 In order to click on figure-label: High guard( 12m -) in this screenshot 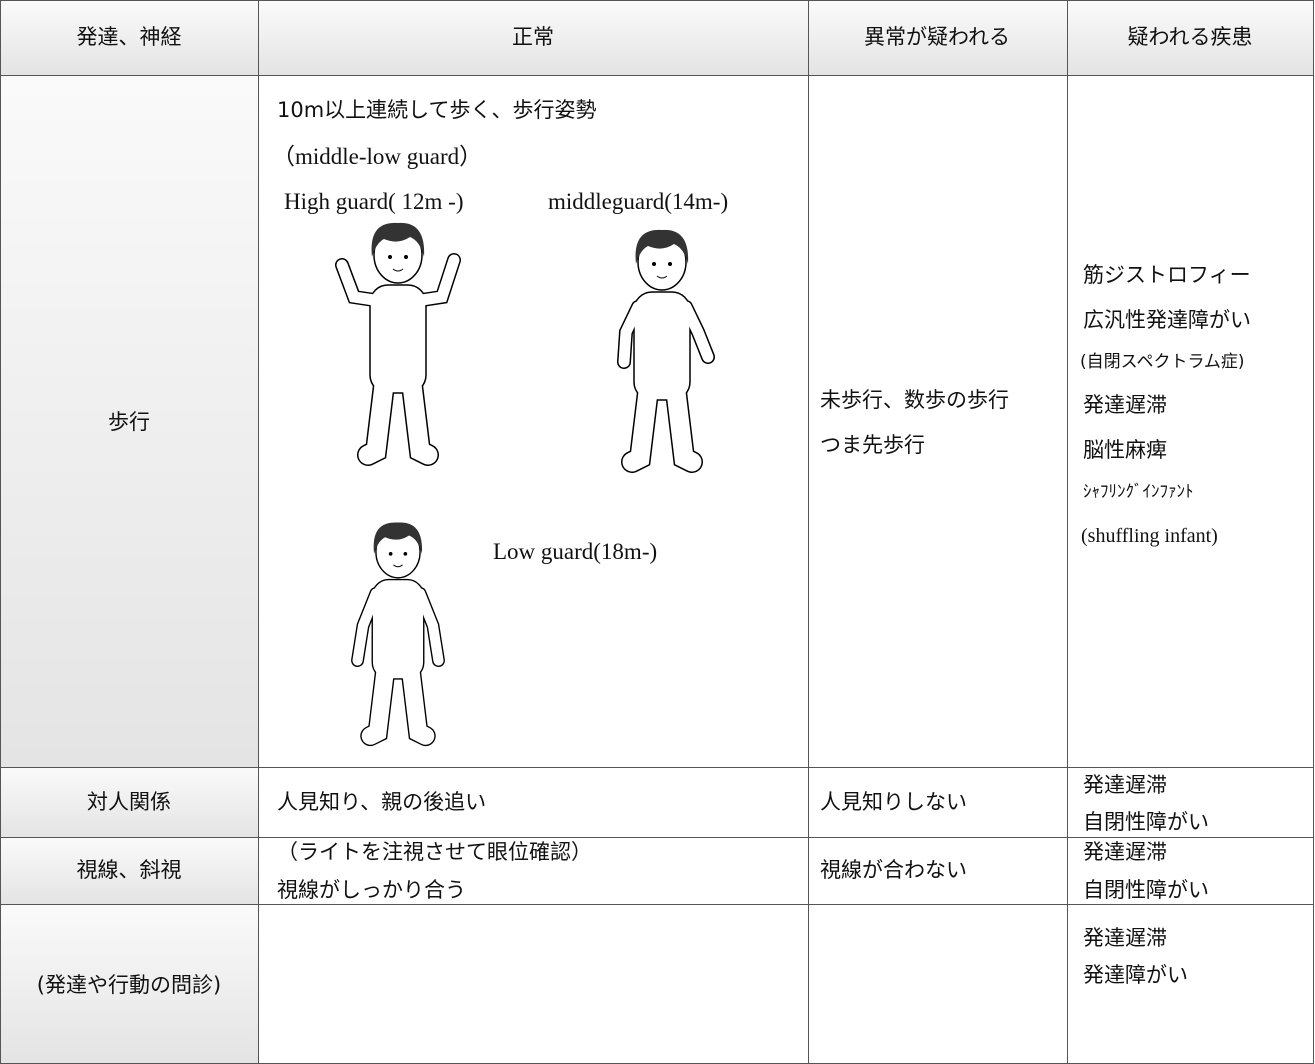, I will do `click(374, 201)`.